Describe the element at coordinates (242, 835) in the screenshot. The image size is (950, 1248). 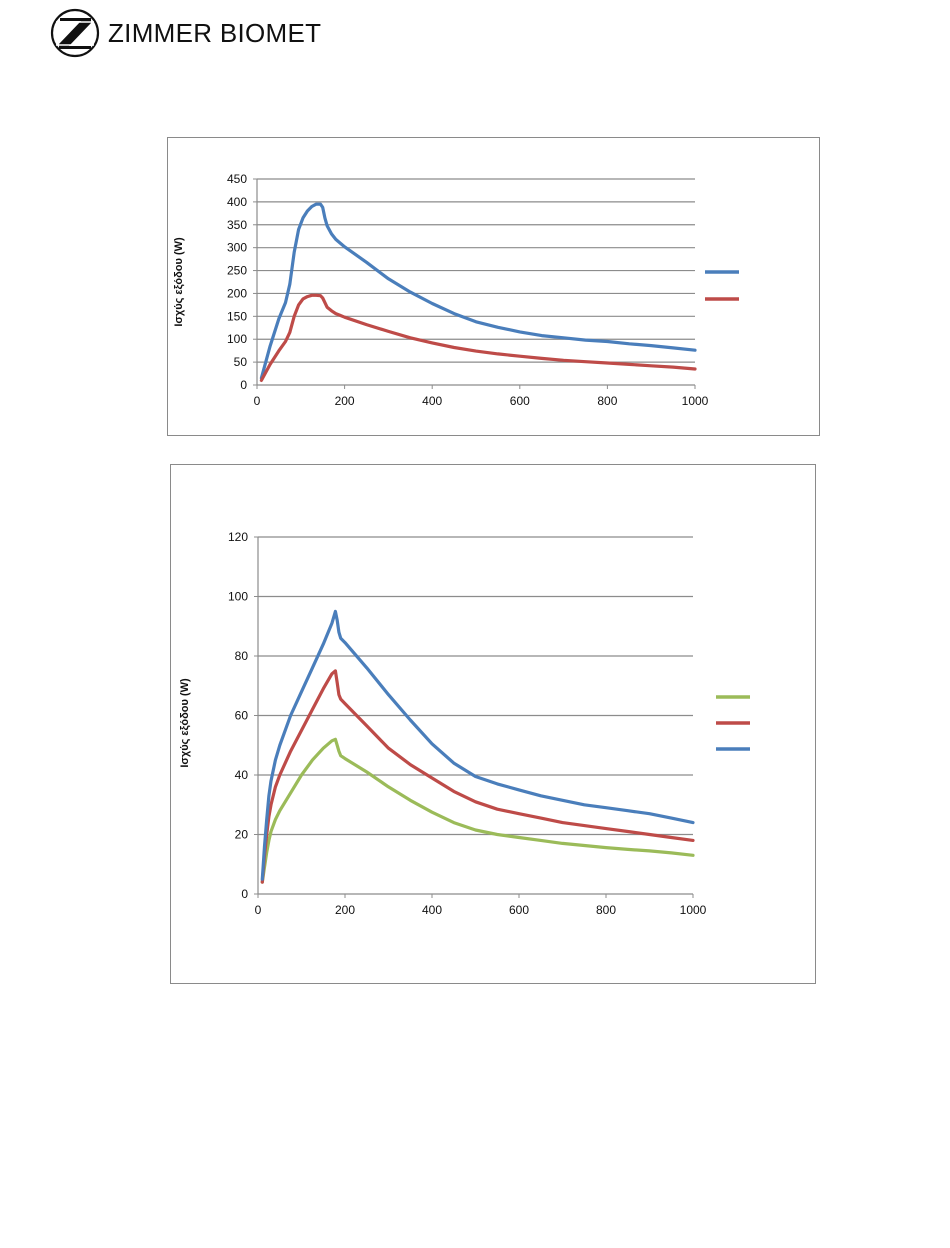
I see `c2-y-tick-label: 20` at that location.